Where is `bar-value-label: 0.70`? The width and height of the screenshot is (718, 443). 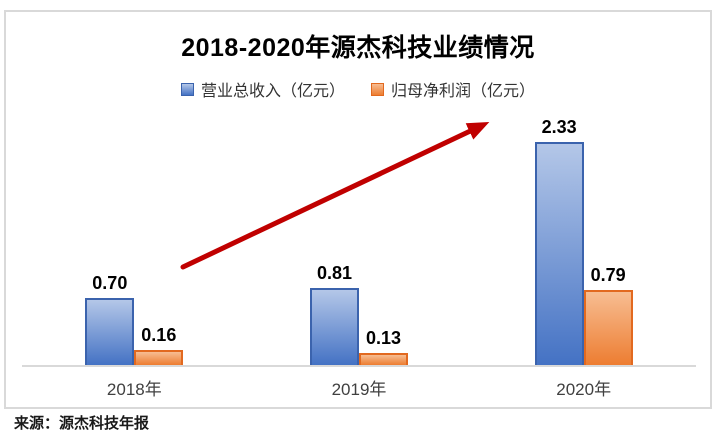
bar-value-label: 0.70 is located at coordinates (110, 283).